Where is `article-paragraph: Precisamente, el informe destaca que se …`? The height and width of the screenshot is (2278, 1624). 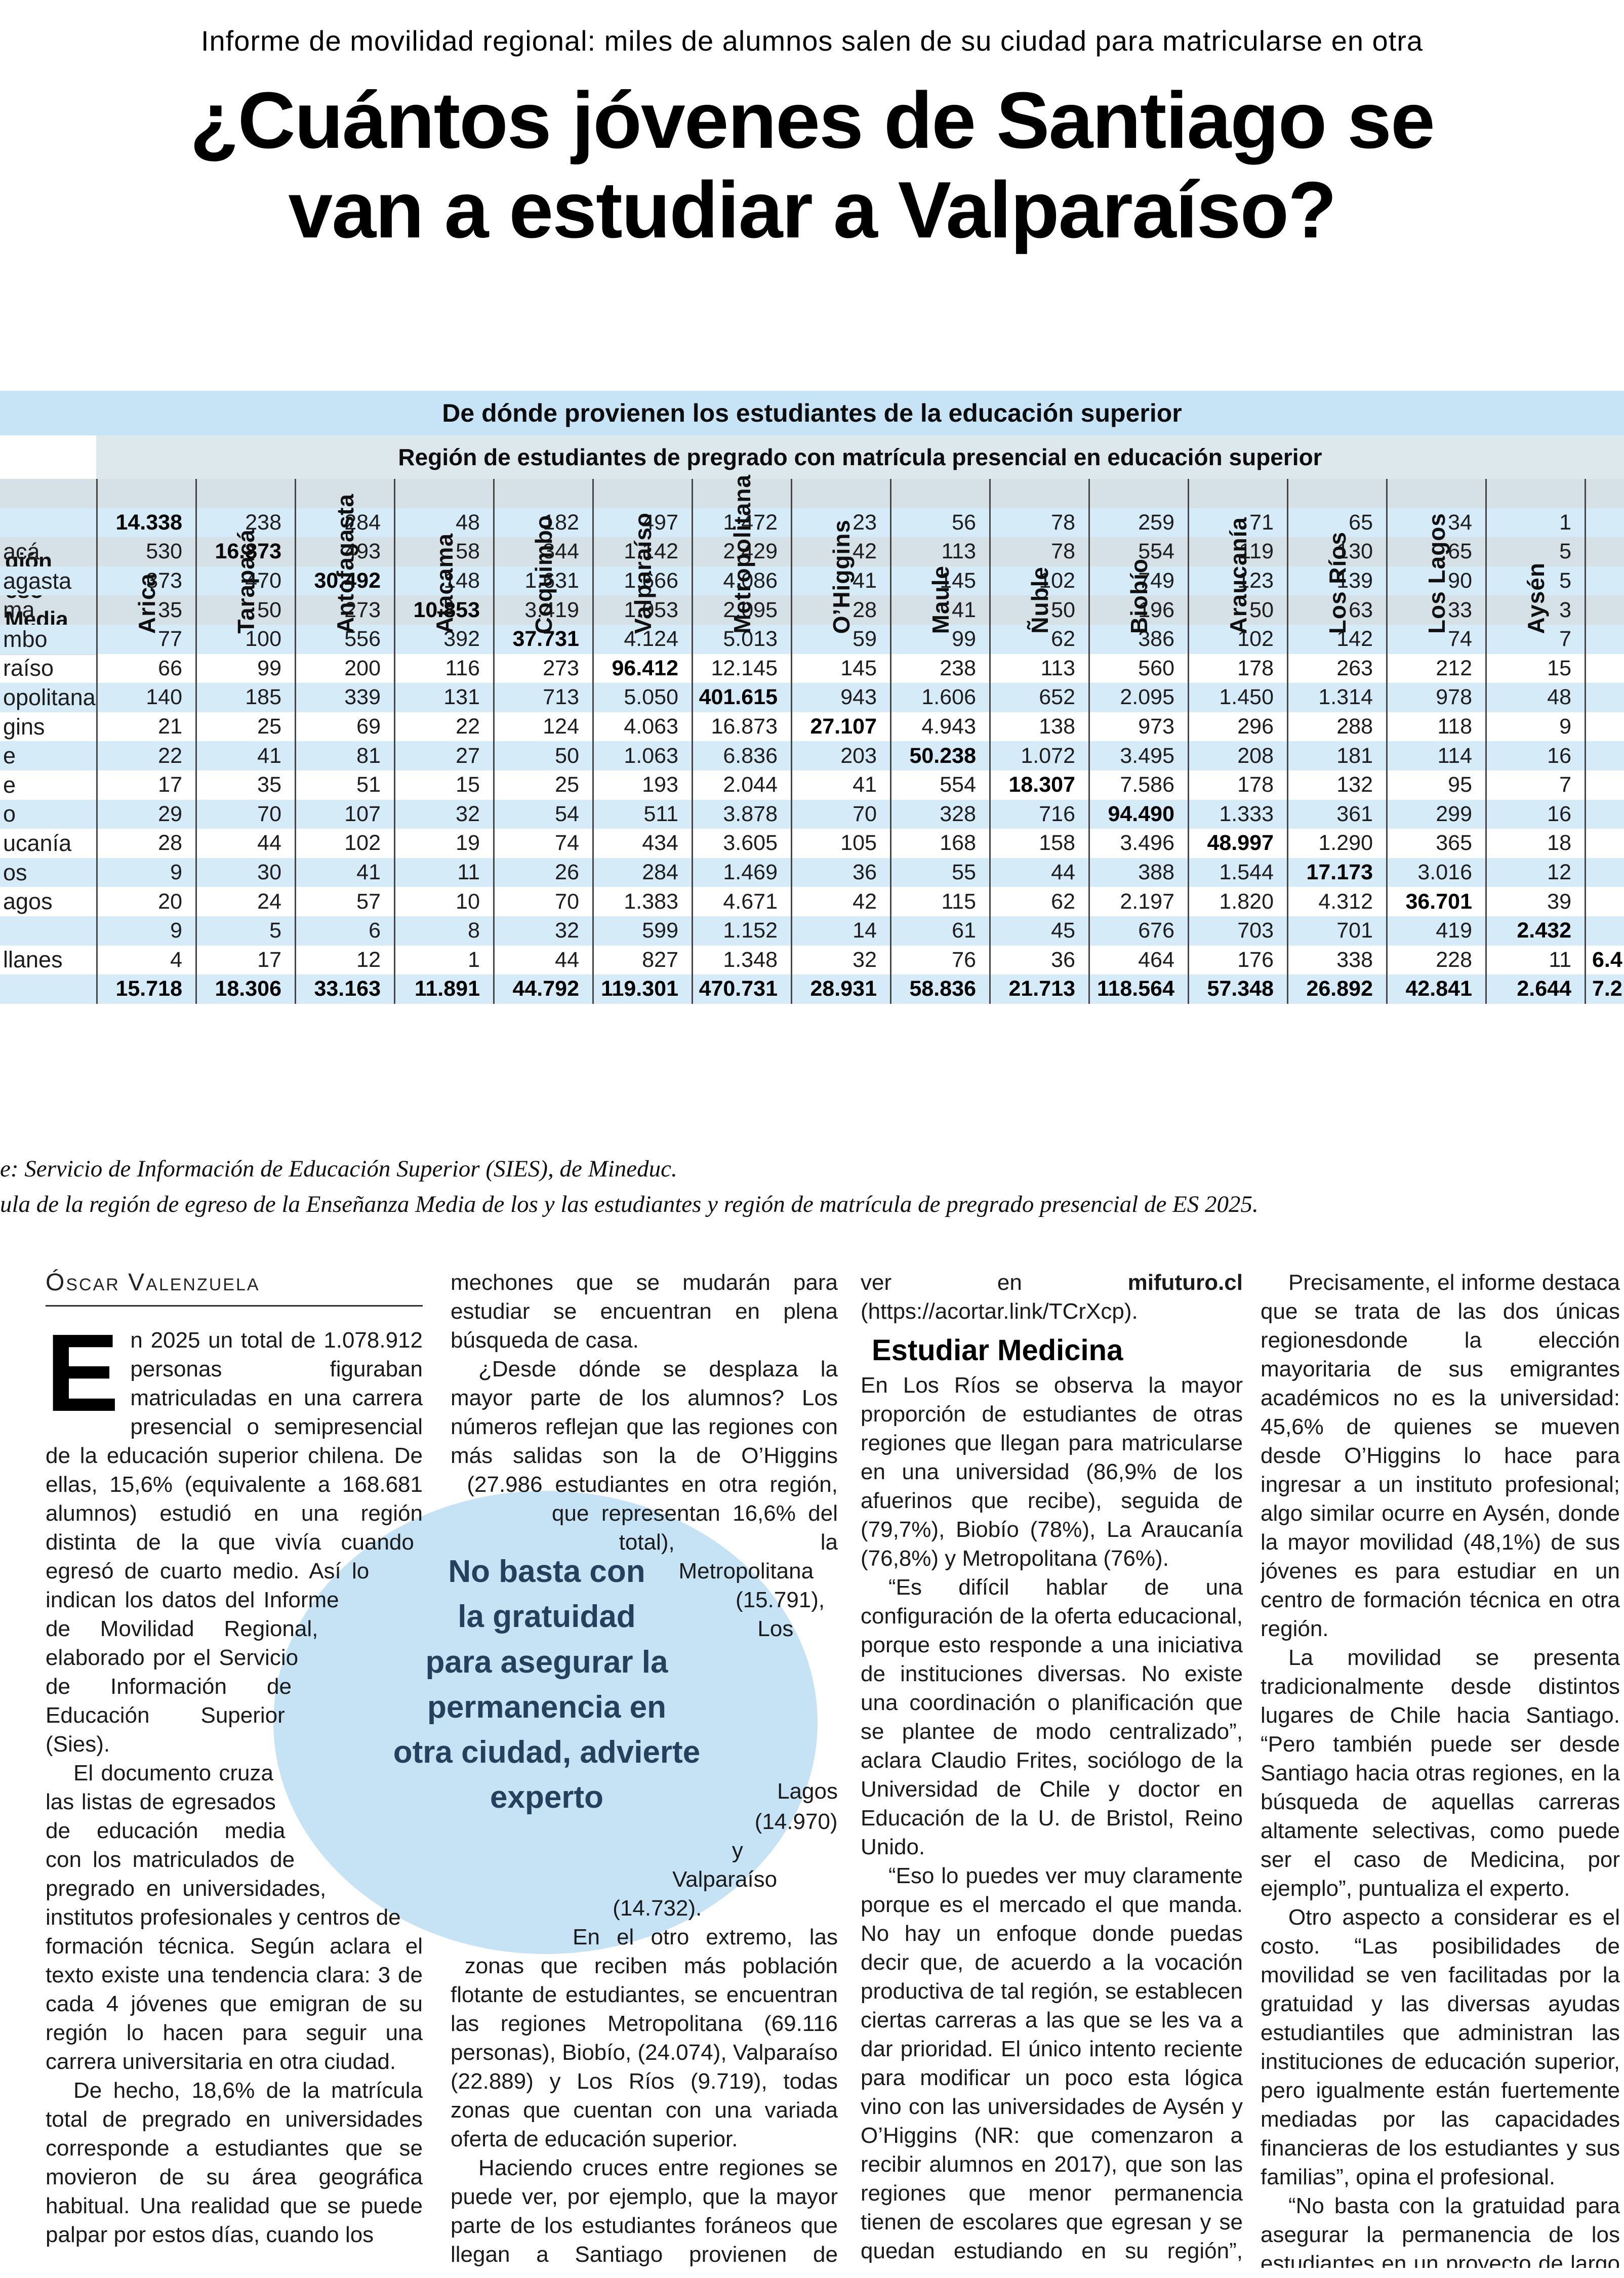
article-paragraph: Precisamente, el informe destaca que se … is located at coordinates (1440, 1456).